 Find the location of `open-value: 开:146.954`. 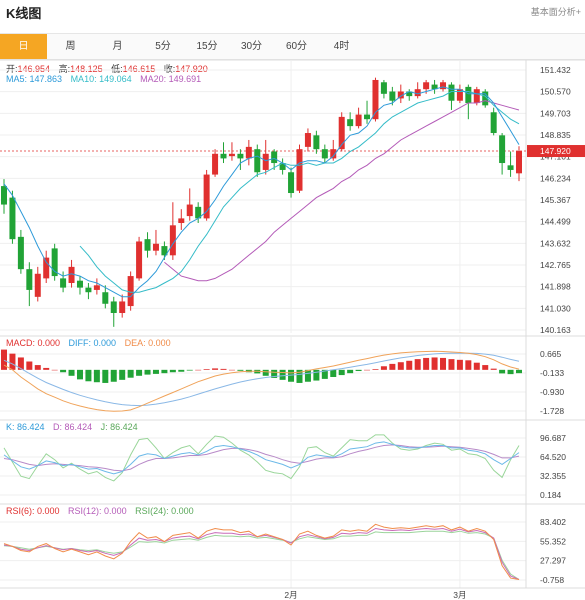

open-value: 开:146.954 is located at coordinates (28, 69).